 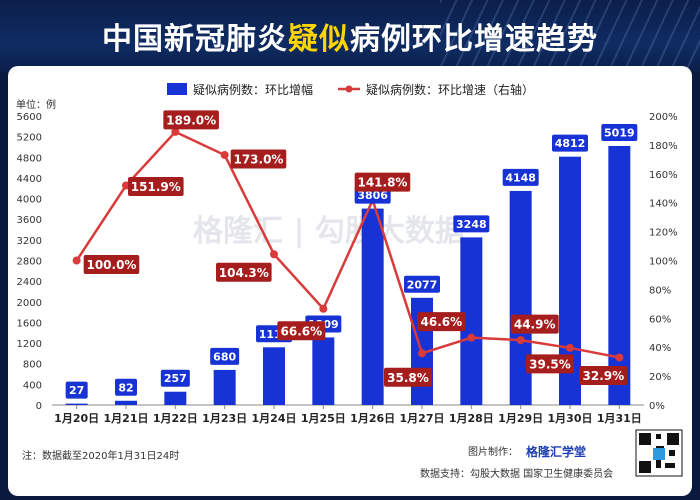 I want to click on title-banner: 中国新冠肺炎疑似病例环比增速趋势, so click(x=350, y=36).